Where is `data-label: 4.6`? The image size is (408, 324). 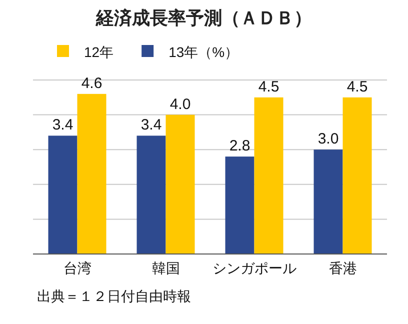
data-label: 4.6 is located at coordinates (91, 83).